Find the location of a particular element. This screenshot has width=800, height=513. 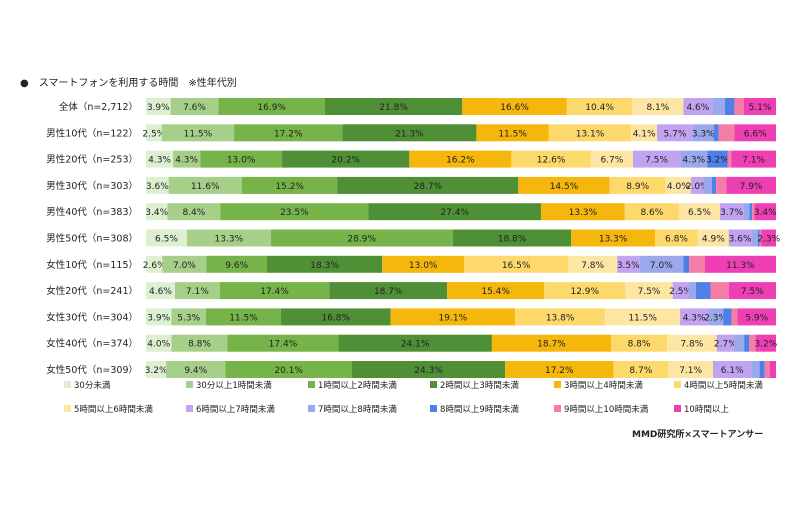

data-label: 24.3% is located at coordinates (428, 371).